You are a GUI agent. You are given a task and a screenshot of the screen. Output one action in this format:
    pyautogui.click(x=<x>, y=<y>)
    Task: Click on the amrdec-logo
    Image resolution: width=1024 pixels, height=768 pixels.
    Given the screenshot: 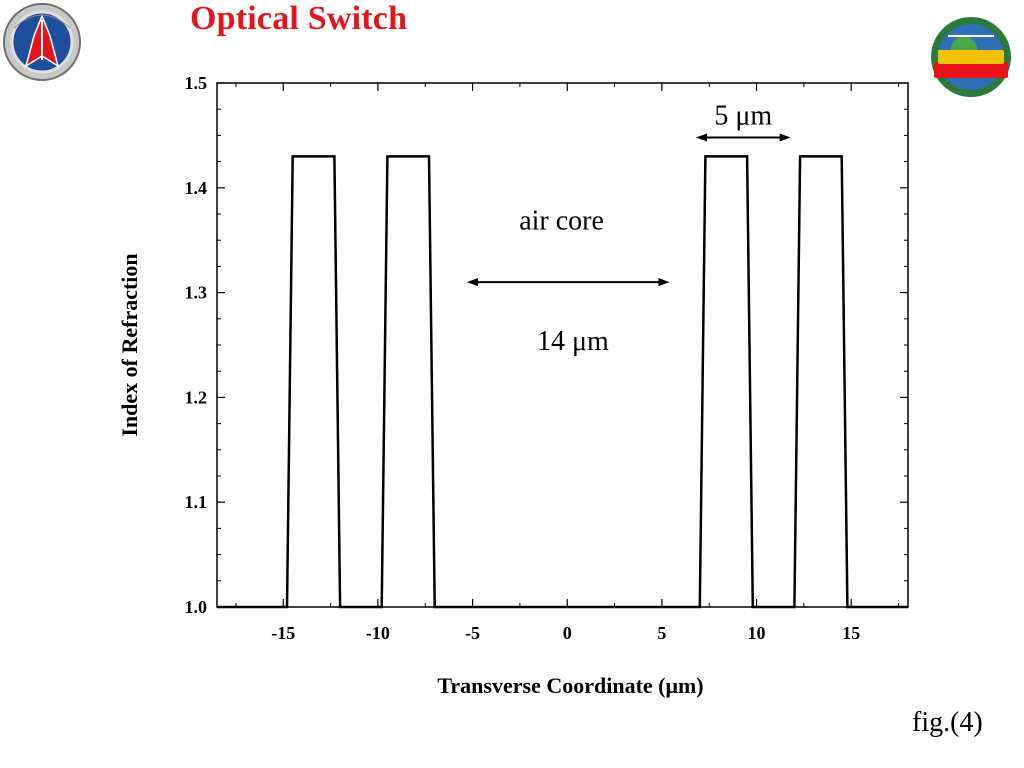 What is the action you would take?
    pyautogui.click(x=971, y=57)
    